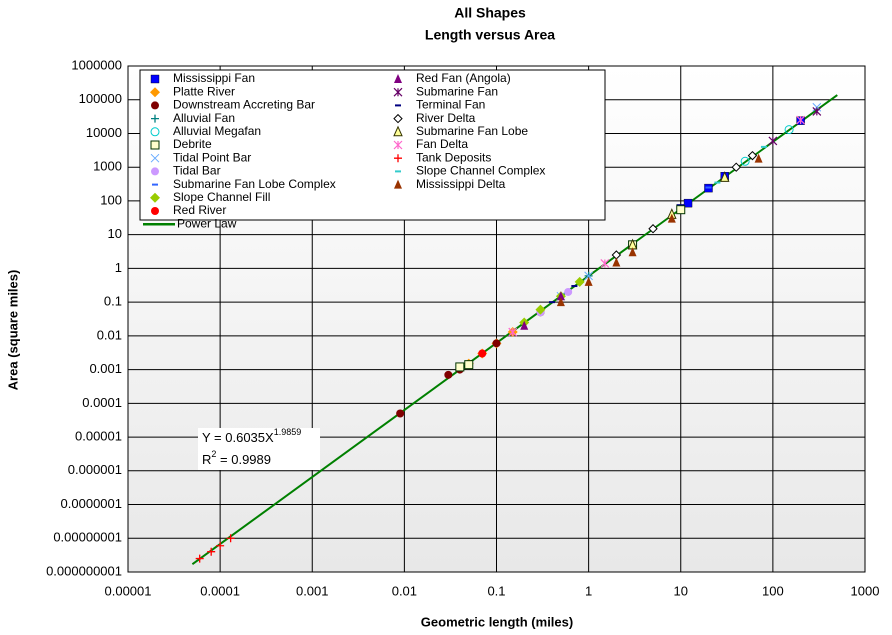  What do you see at coordinates (773, 590) in the screenshot?
I see `x-tick-label: 100` at bounding box center [773, 590].